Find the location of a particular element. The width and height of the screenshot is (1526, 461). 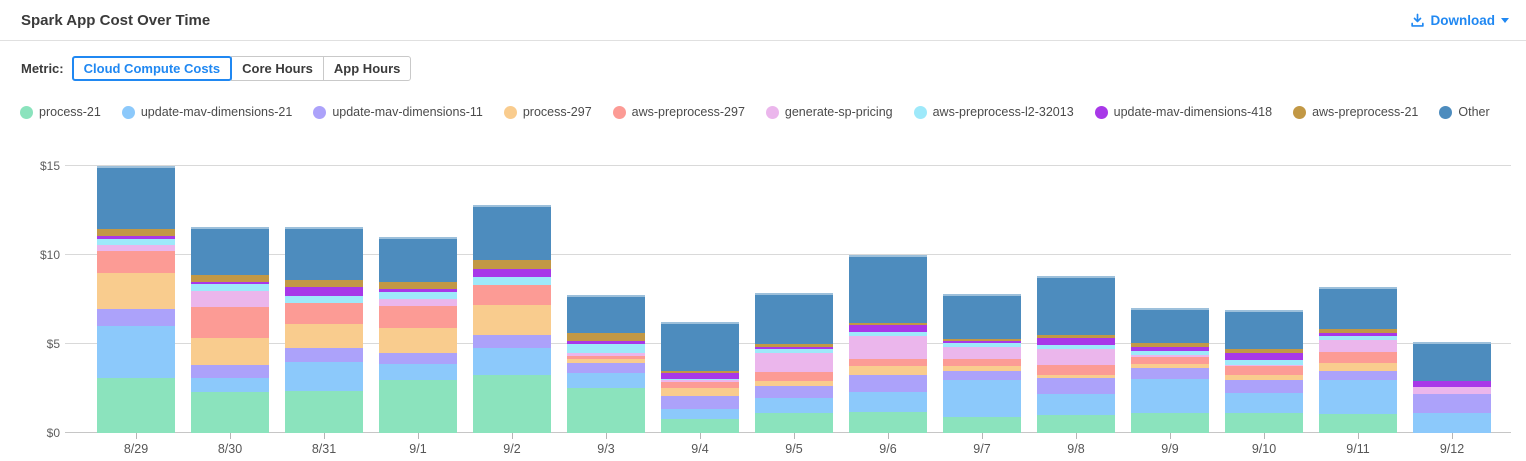

legend-item-update-mav-dimensions-11: update-mav-dimensions-11 is located at coordinates (398, 112).